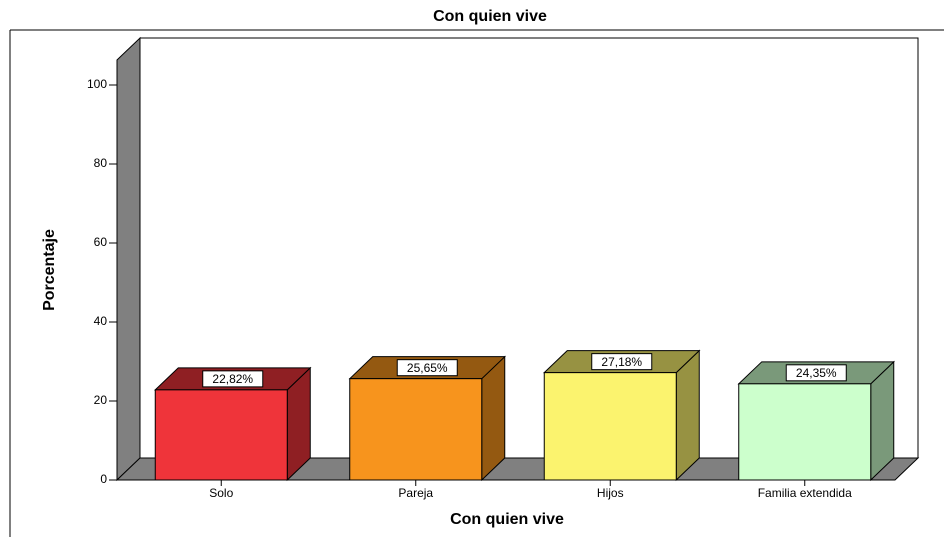  What do you see at coordinates (97, 84) in the screenshot?
I see `y-tick-label: 100` at bounding box center [97, 84].